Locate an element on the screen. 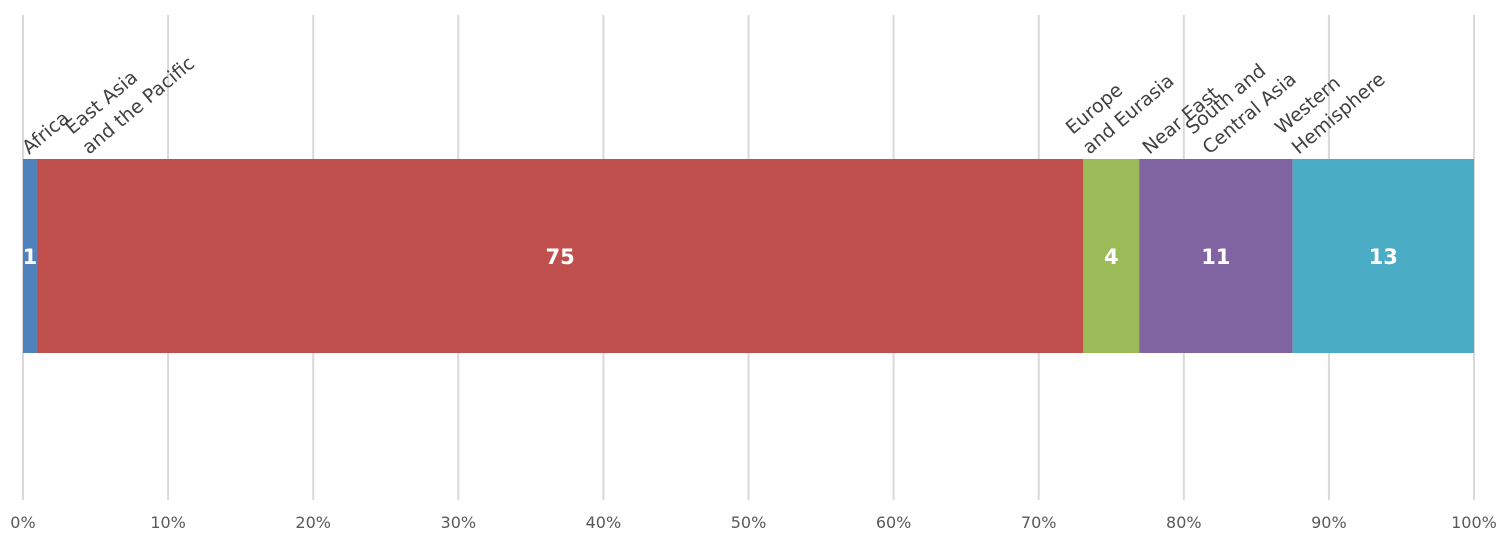 This screenshot has width=1503, height=538. x-tick-label: 50% is located at coordinates (749, 522).